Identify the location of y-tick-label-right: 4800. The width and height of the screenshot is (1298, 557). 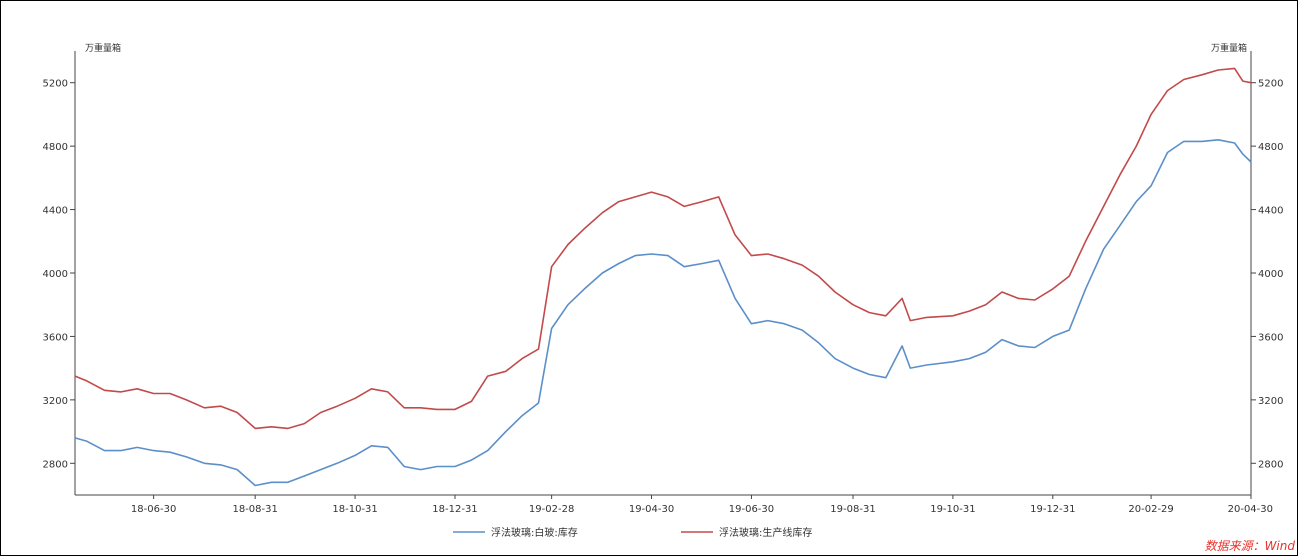
(1270, 147).